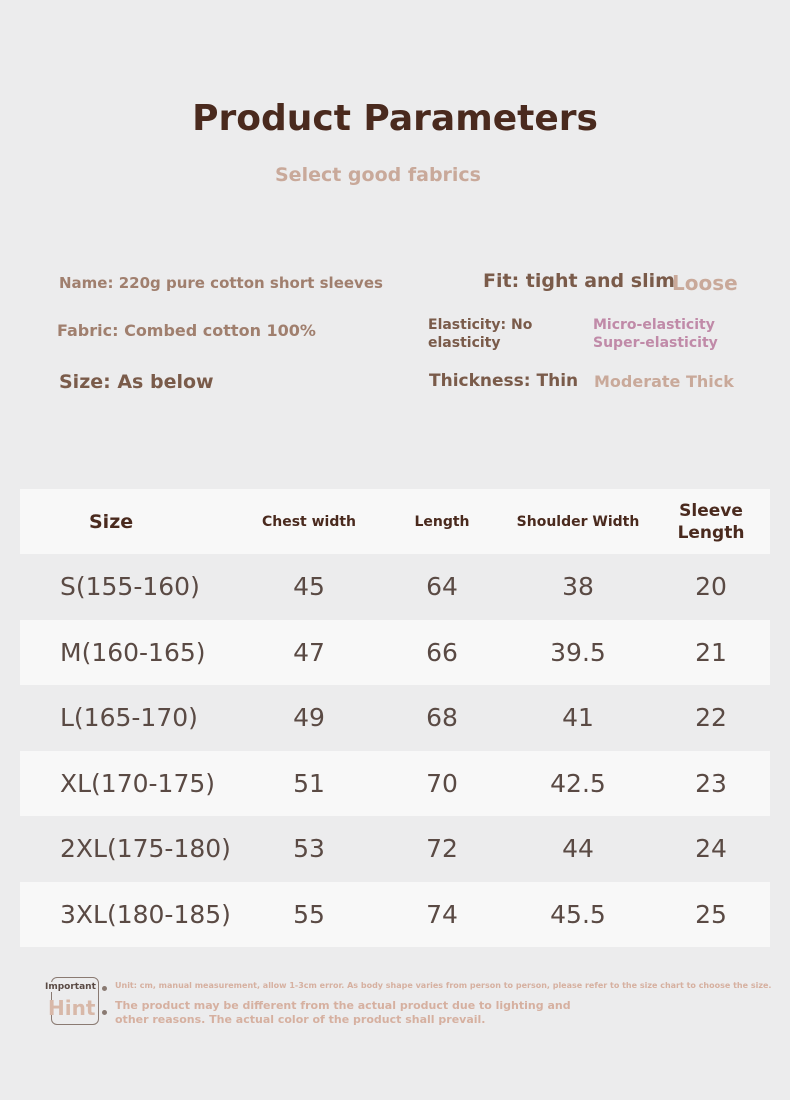  I want to click on table-row: S(155-160) 45 64 38 20, so click(395, 587).